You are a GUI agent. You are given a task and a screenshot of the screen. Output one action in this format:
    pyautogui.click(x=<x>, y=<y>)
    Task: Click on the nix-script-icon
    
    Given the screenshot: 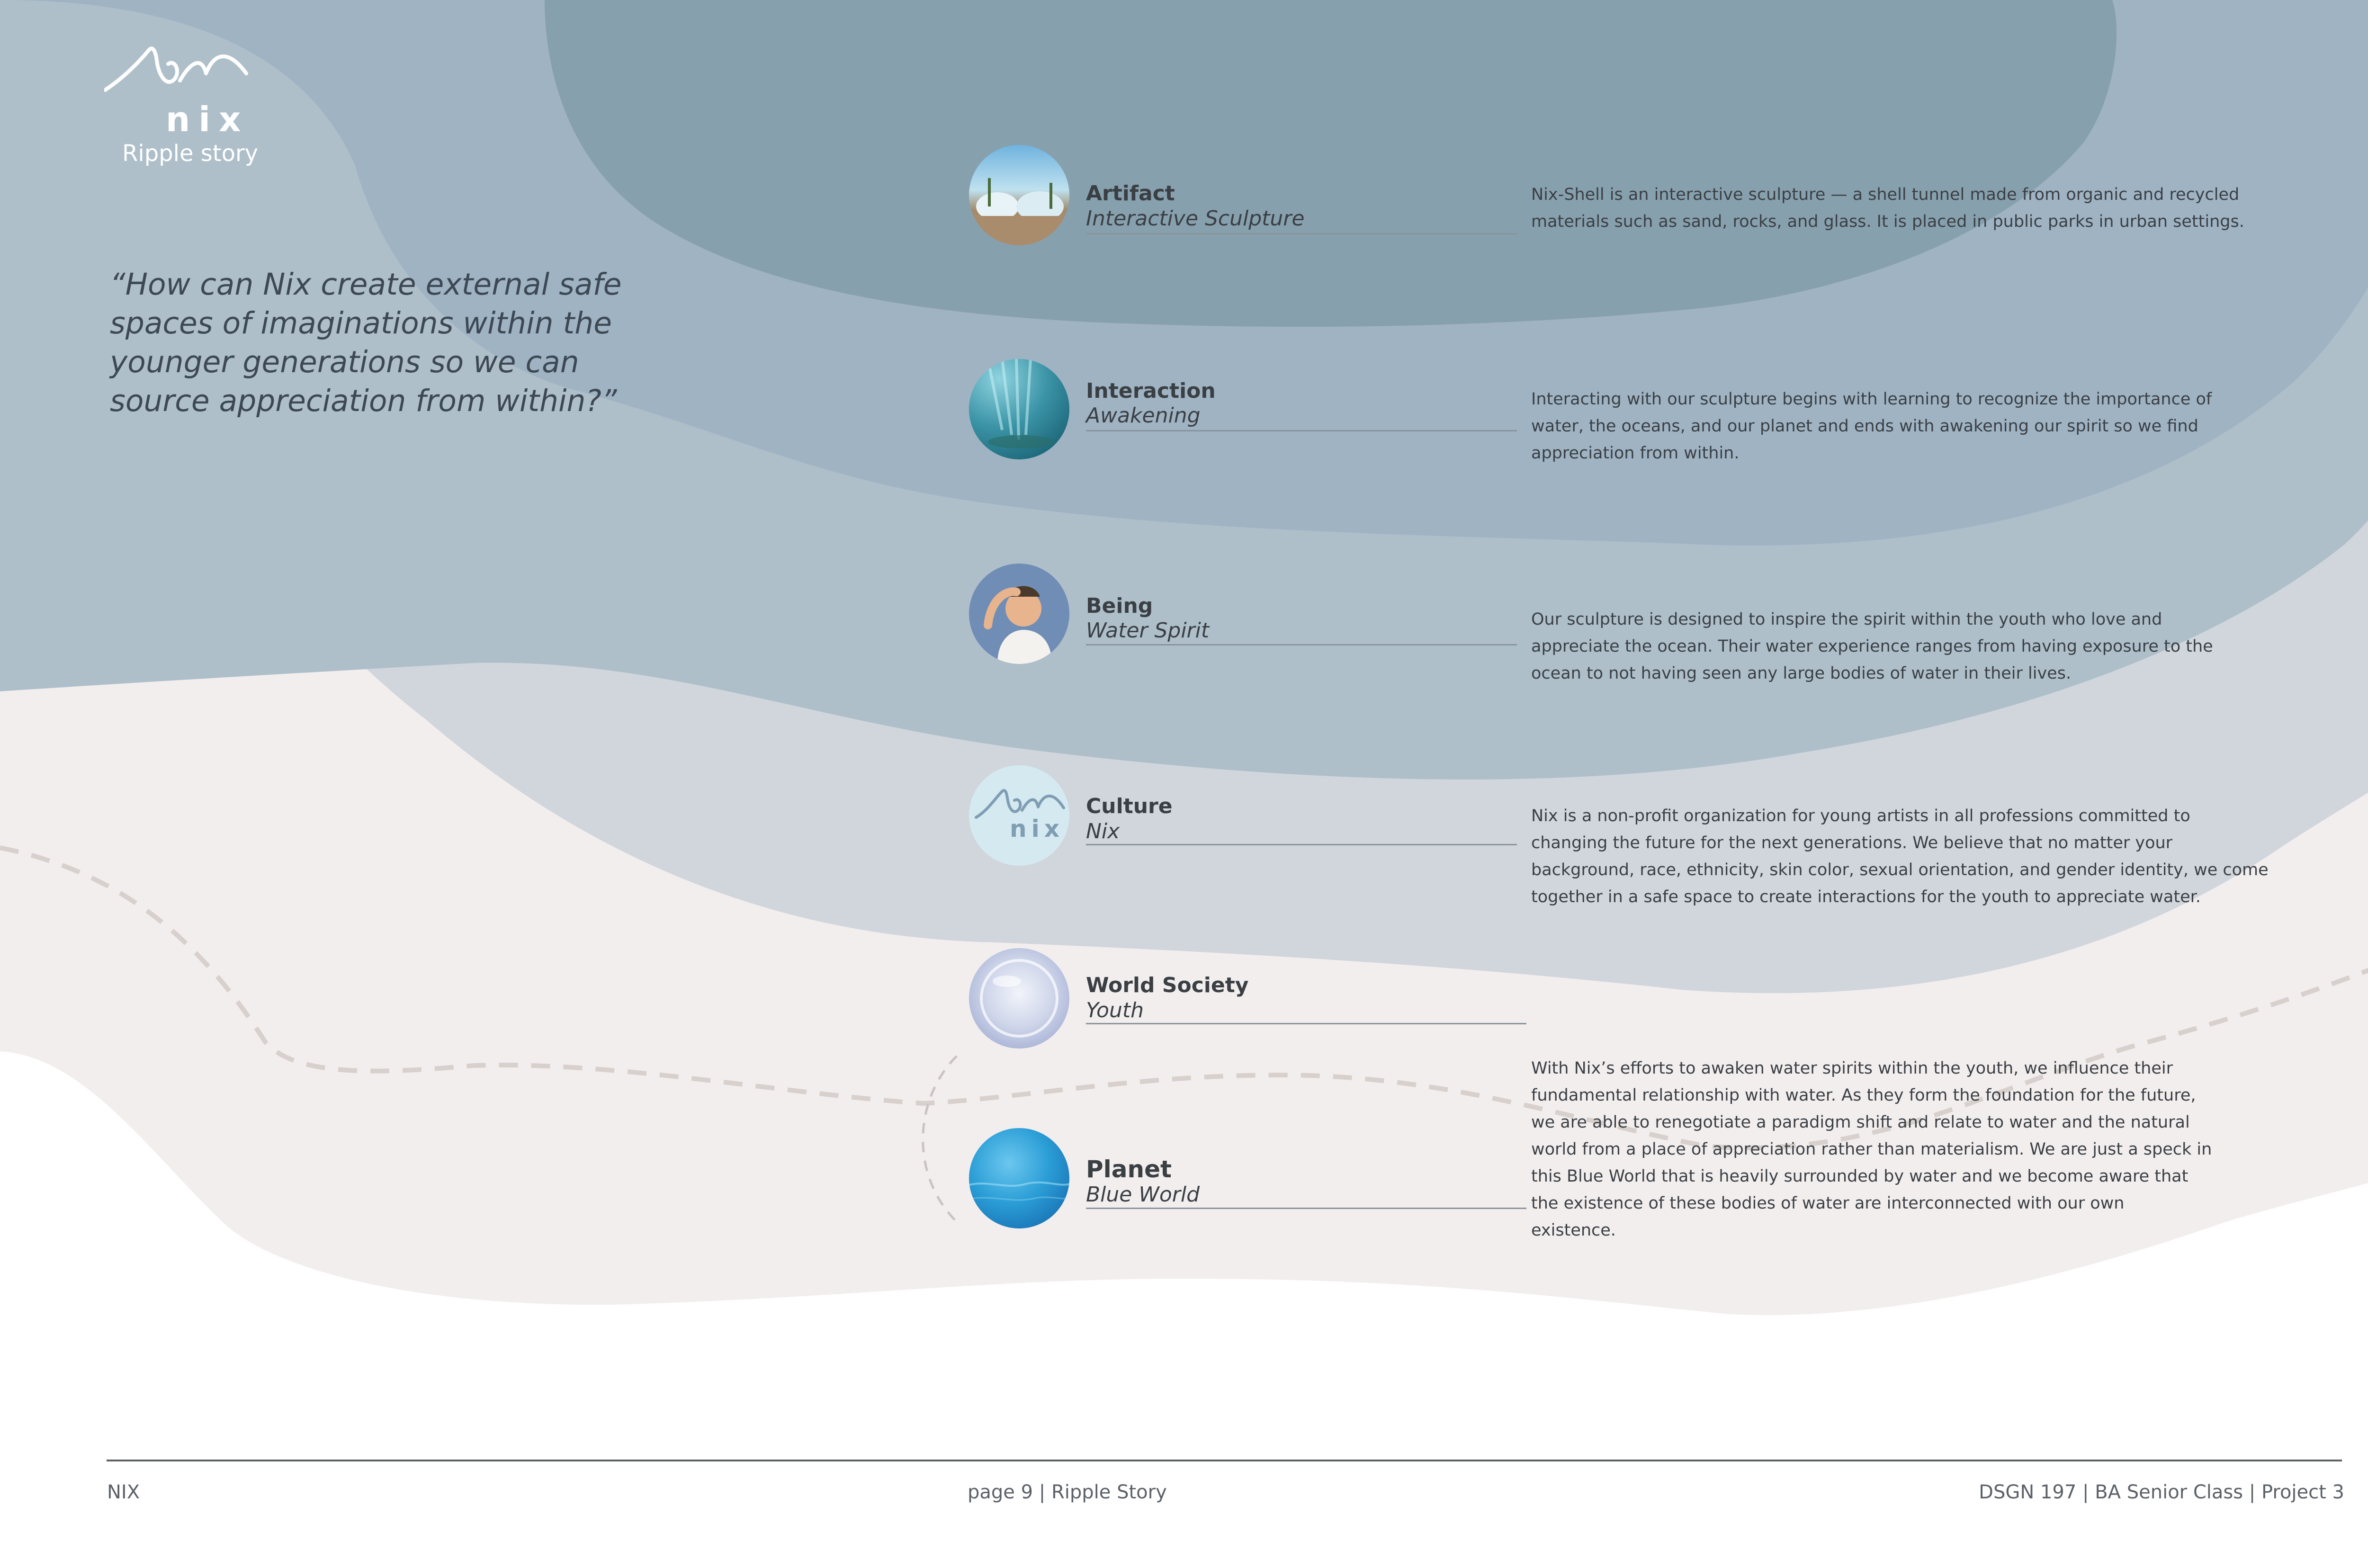 What is the action you would take?
    pyautogui.click(x=175, y=69)
    